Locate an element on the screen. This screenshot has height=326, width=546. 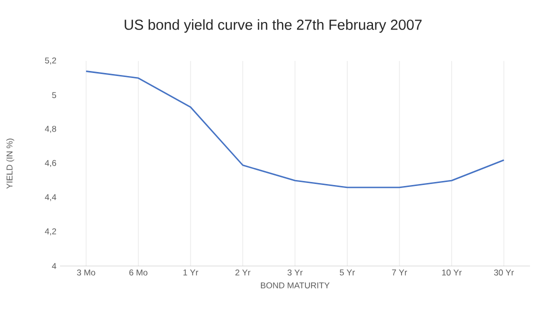
x-tick-label: 1 Yr is located at coordinates (190, 273).